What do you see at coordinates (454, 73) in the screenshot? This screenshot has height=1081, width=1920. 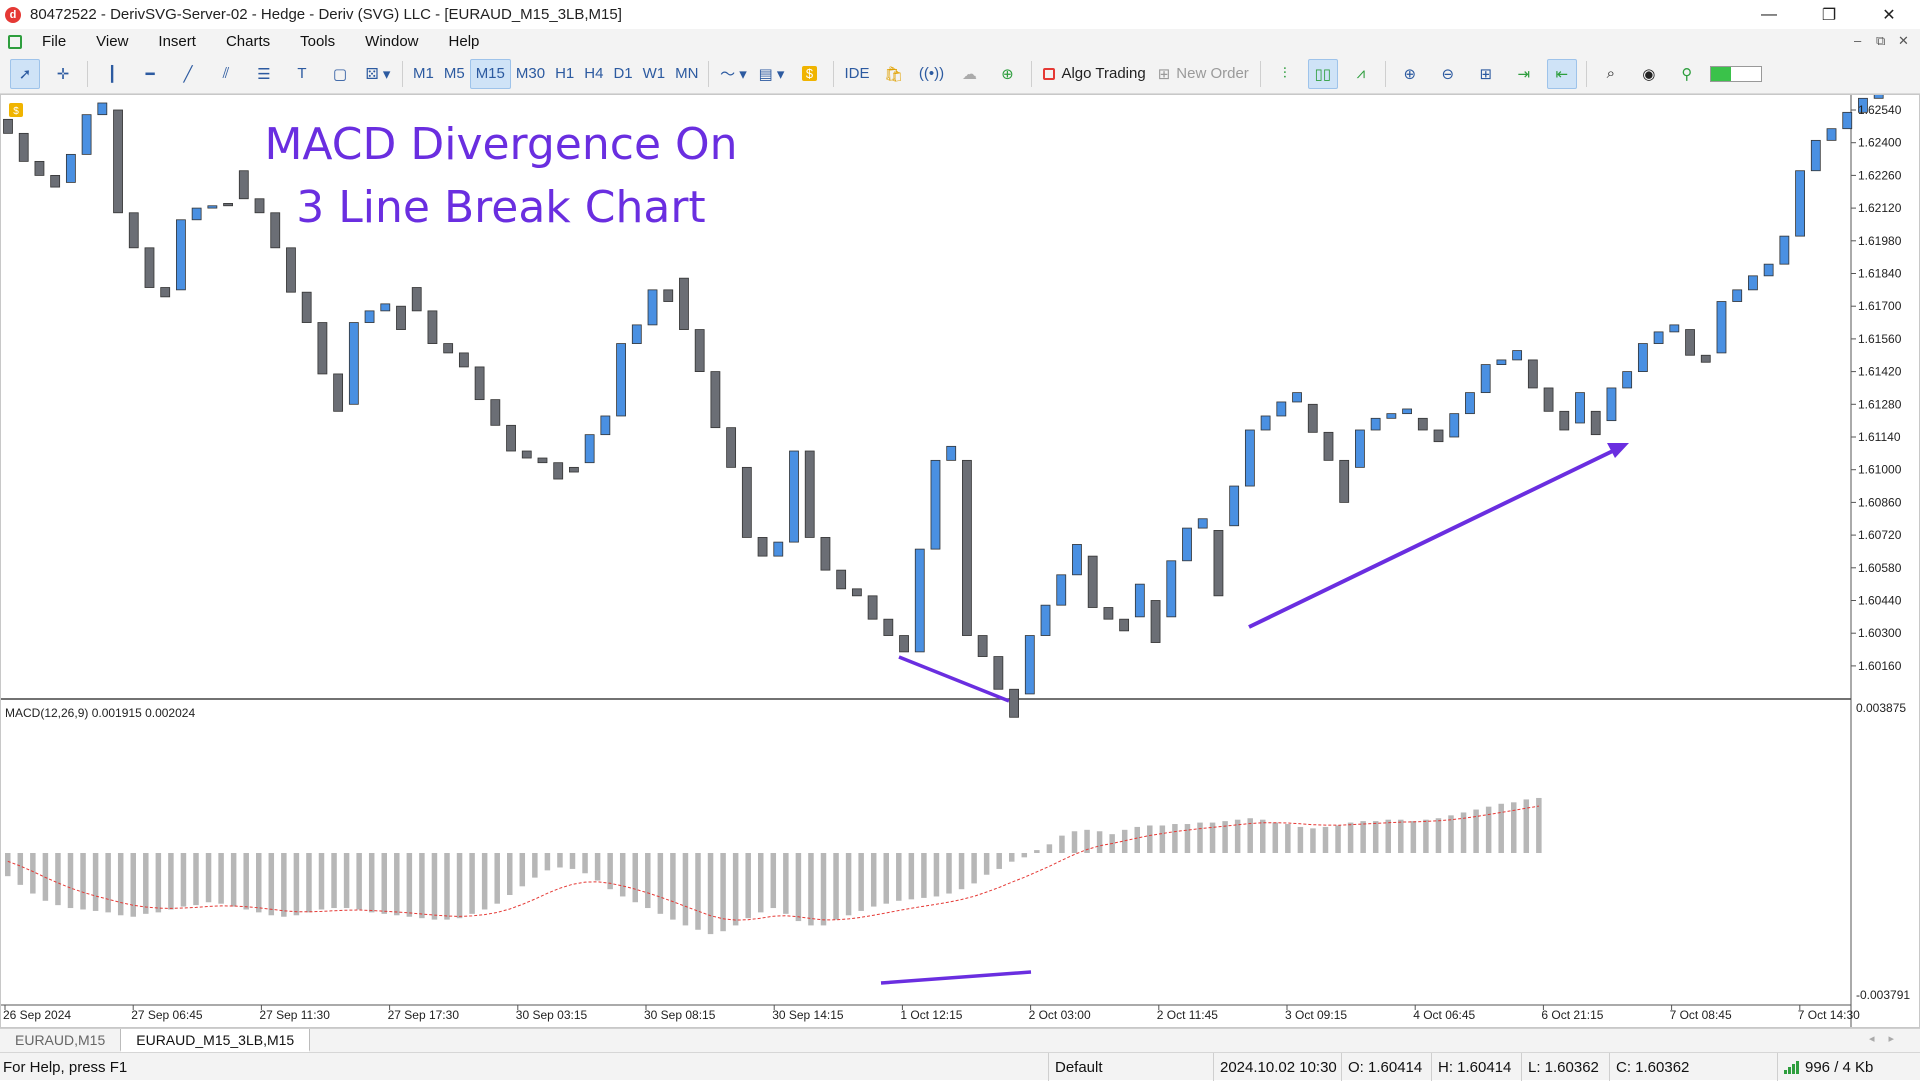 I see `timeframe-m5: M5` at bounding box center [454, 73].